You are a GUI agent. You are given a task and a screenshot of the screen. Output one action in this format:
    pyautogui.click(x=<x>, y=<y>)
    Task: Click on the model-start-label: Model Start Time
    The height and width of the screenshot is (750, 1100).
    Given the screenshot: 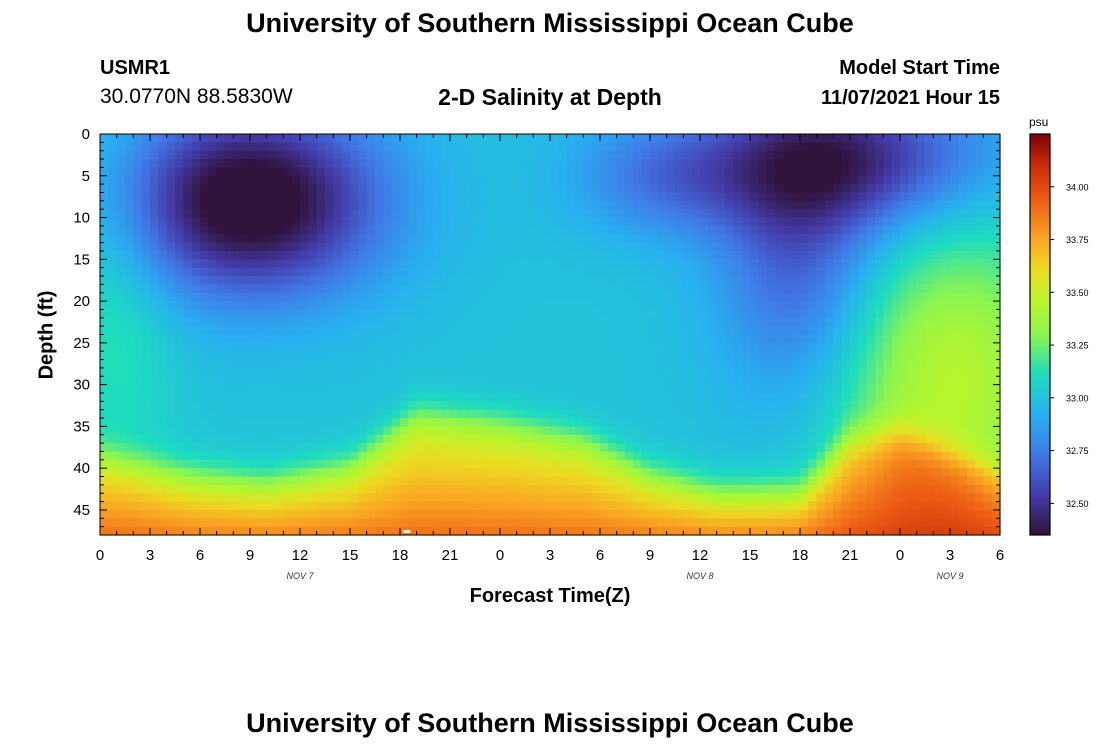 What is the action you would take?
    pyautogui.click(x=919, y=68)
    